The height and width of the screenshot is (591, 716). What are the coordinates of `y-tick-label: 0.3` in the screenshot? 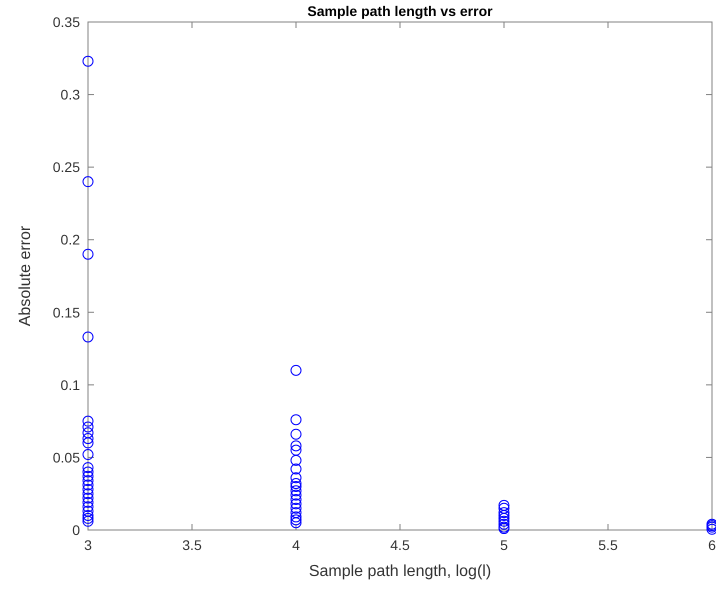 It's located at (70, 94).